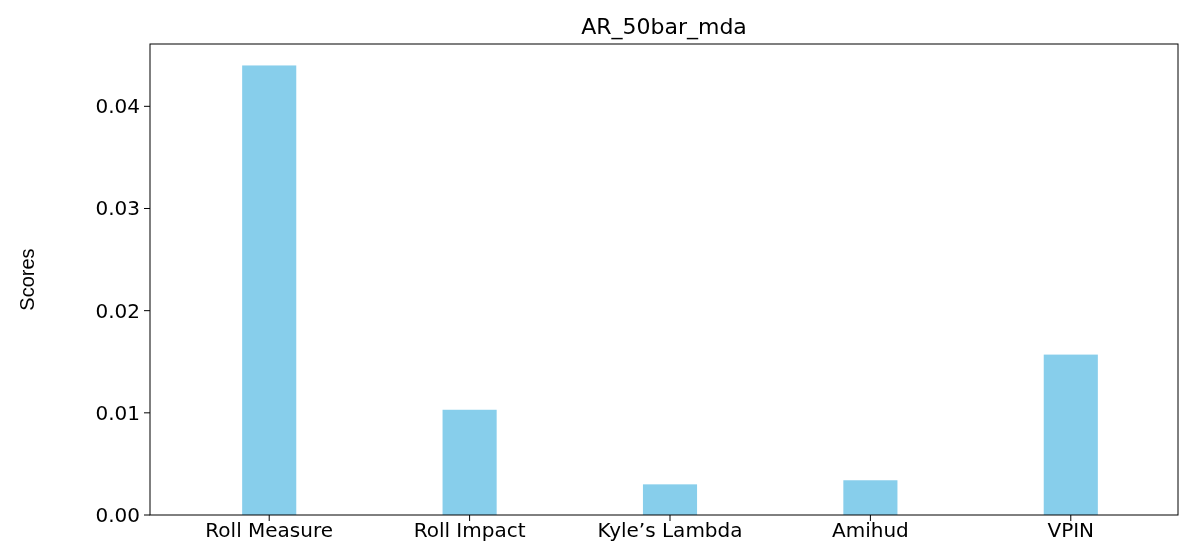  I want to click on x-tick-label: Roll Measure, so click(269, 530).